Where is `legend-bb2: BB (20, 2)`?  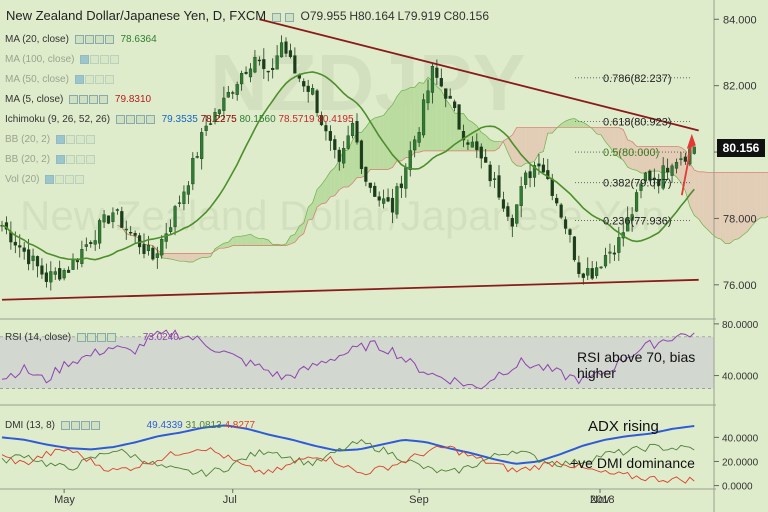 legend-bb2: BB (20, 2) is located at coordinates (52, 159).